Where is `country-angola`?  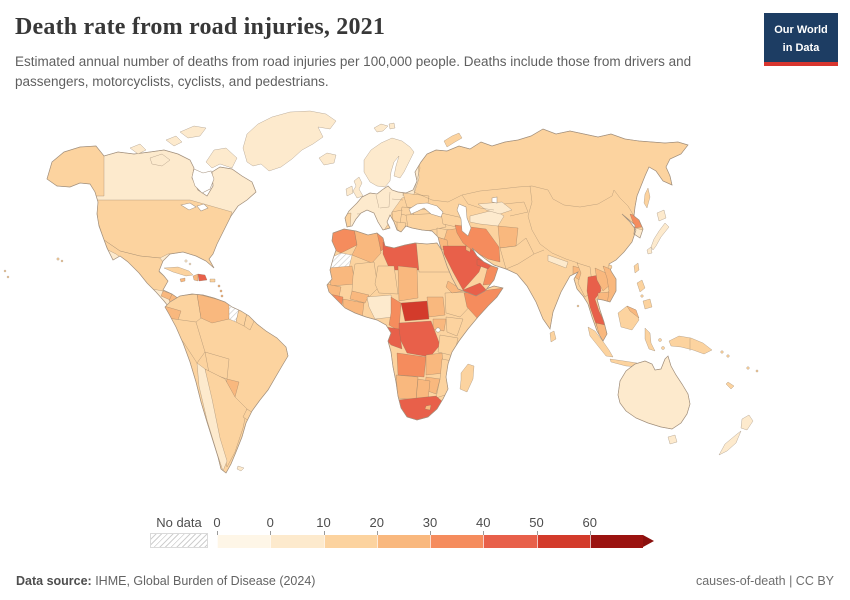 country-angola is located at coordinates (411, 365).